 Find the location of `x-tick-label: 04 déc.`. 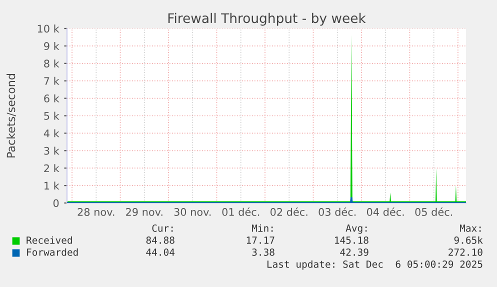

x-tick-label: 04 déc. is located at coordinates (385, 211).